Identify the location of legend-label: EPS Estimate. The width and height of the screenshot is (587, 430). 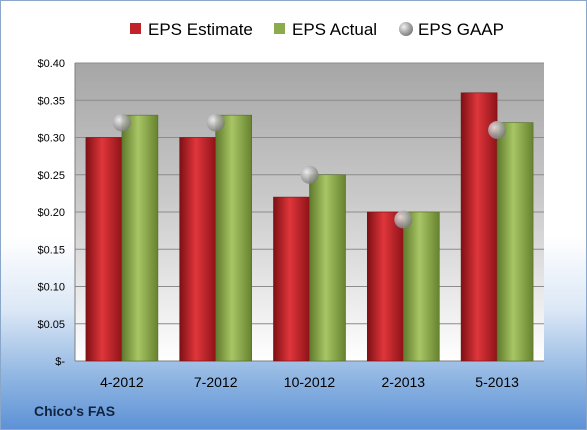
(200, 29).